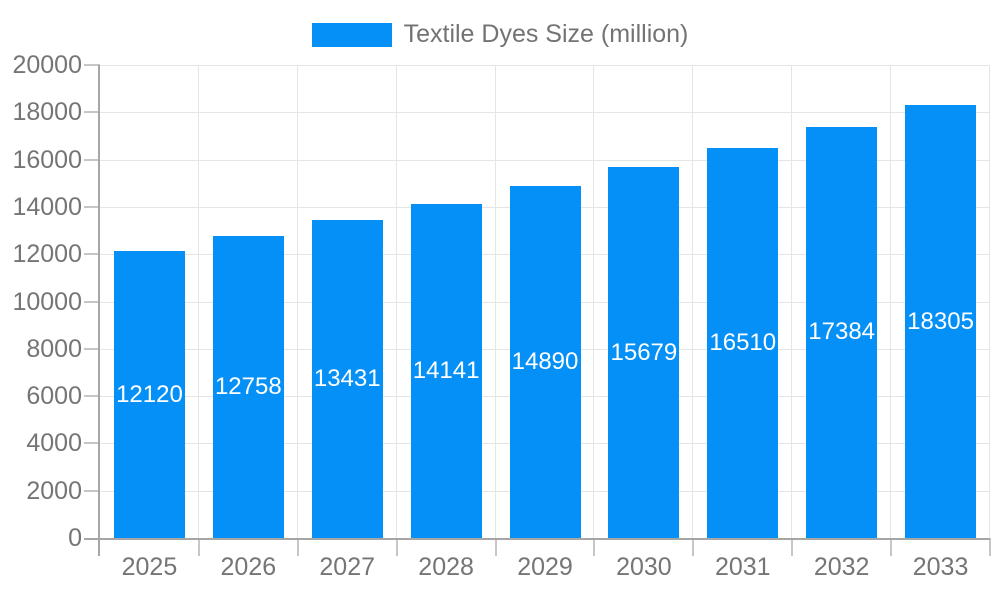 This screenshot has height=600, width=1000. Describe the element at coordinates (742, 567) in the screenshot. I see `x-axis-label: 2031` at that location.